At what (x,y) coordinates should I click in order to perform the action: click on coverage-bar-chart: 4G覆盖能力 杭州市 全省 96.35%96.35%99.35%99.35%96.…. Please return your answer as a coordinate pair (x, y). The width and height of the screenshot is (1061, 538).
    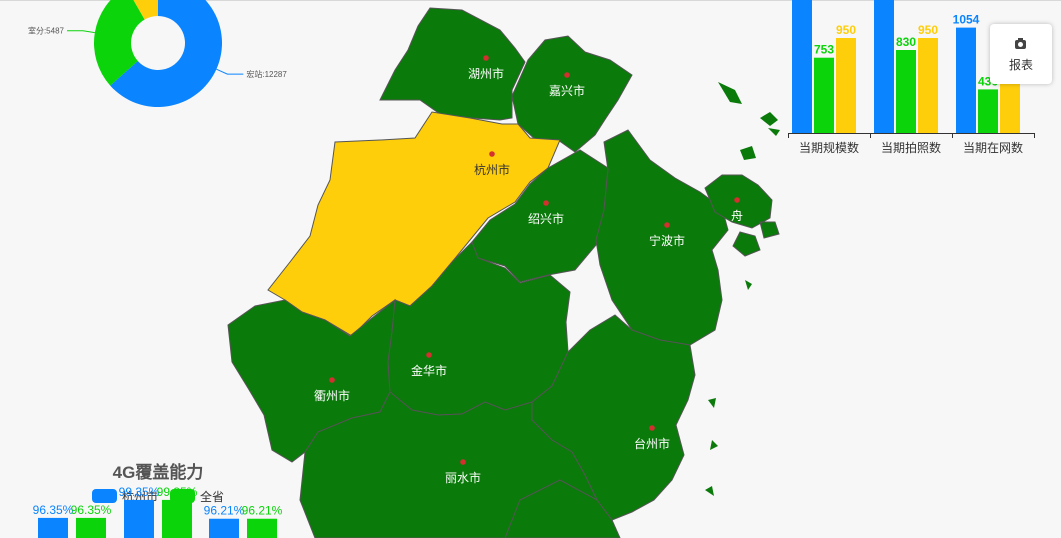
    Looking at the image, I should click on (158, 500).